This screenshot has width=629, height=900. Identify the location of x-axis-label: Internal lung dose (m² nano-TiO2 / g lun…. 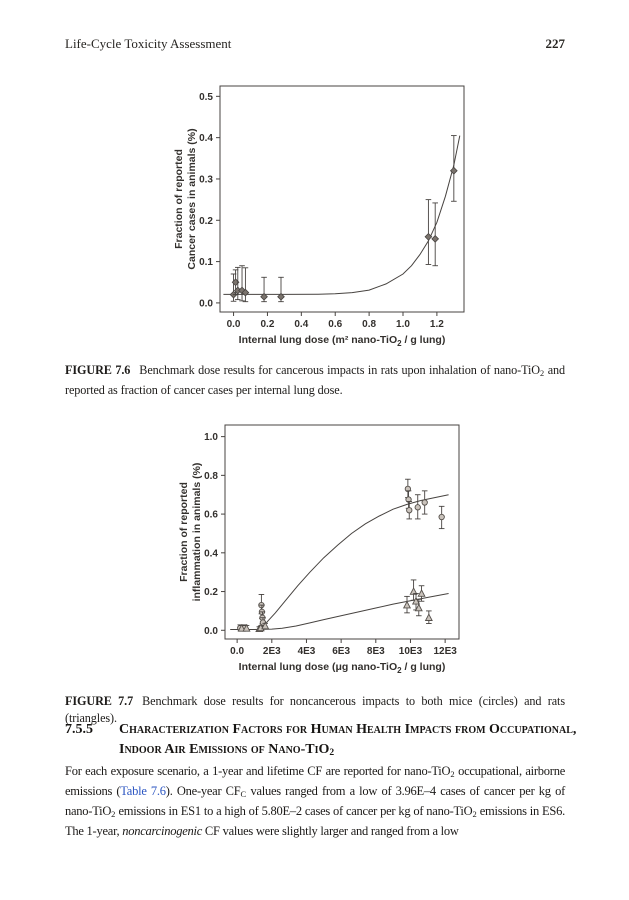
(342, 341).